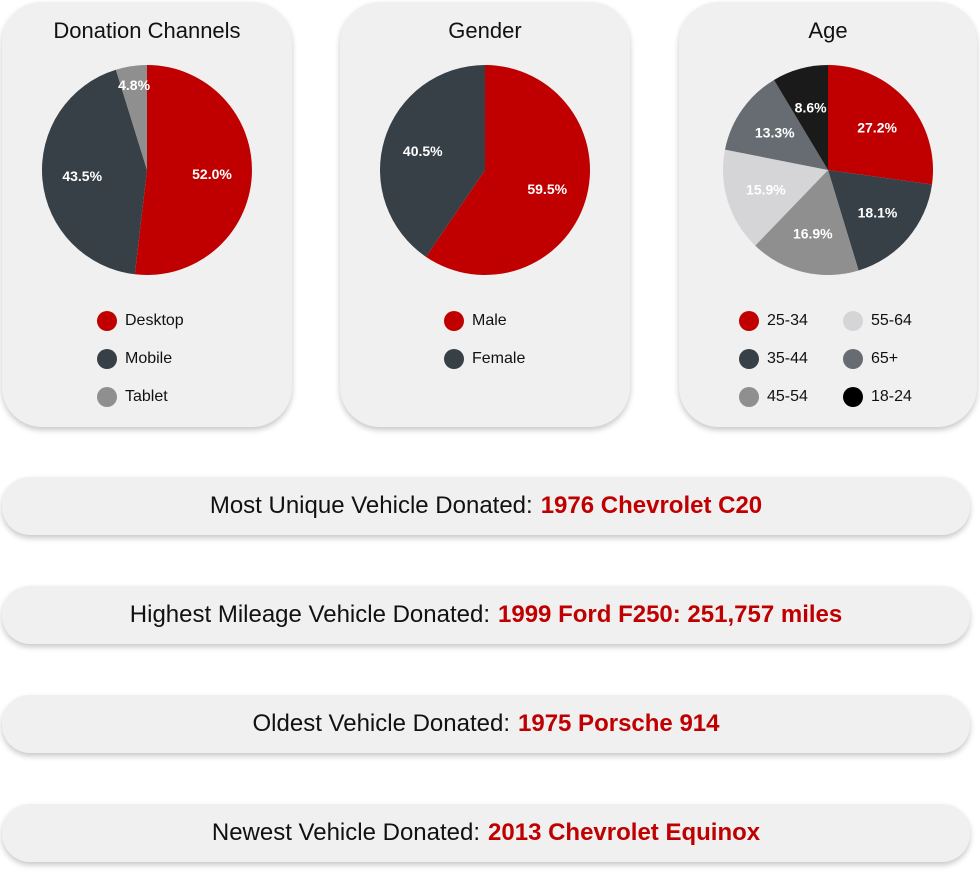  I want to click on chart-title: Donation Channels, so click(147, 30).